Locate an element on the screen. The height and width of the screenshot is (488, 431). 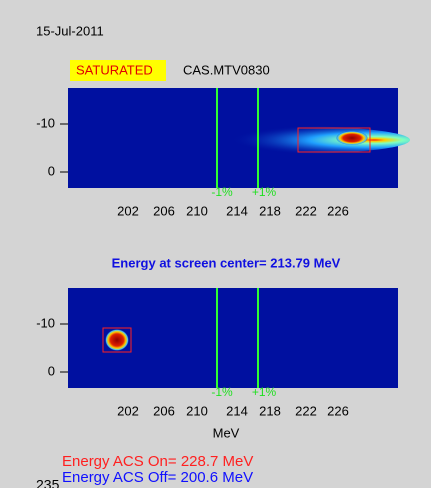
center-energy: Energy at screen center= 213.79 MeV is located at coordinates (226, 262).